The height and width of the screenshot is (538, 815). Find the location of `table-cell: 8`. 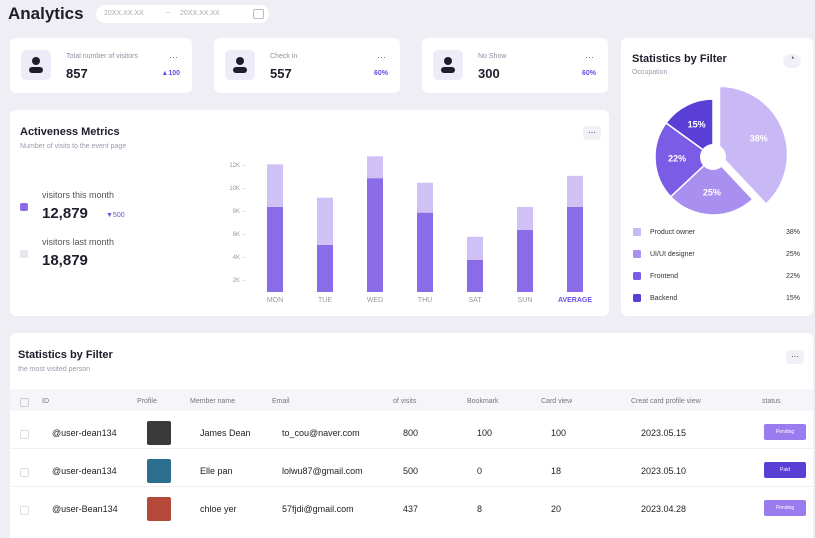

table-cell: 8 is located at coordinates (480, 509).